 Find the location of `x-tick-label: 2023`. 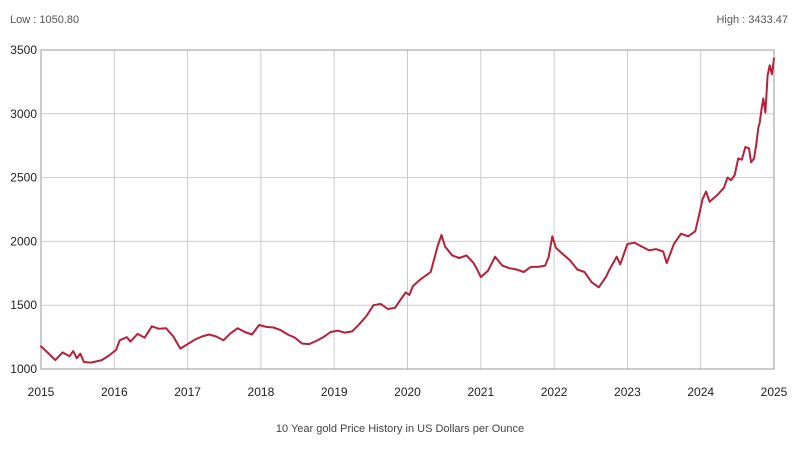

x-tick-label: 2023 is located at coordinates (627, 392).